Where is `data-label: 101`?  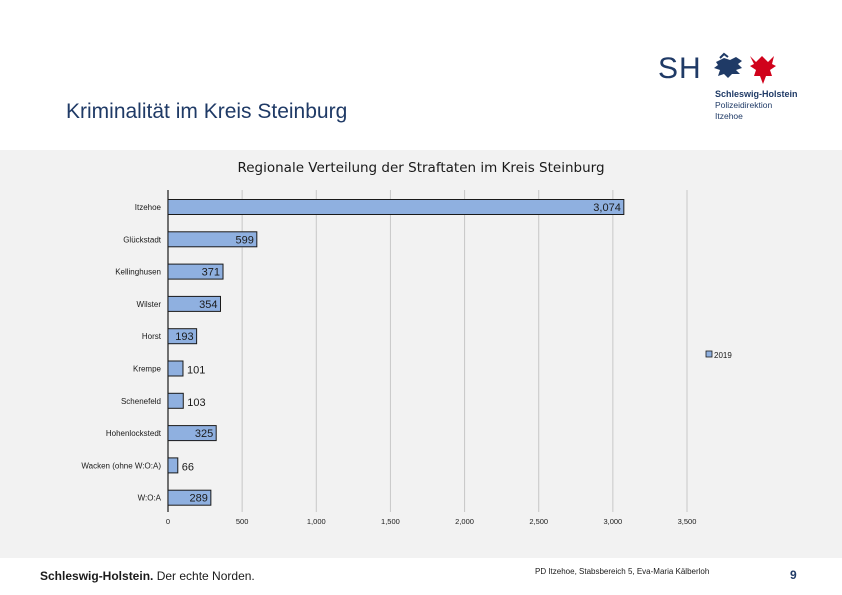 data-label: 101 is located at coordinates (196, 371).